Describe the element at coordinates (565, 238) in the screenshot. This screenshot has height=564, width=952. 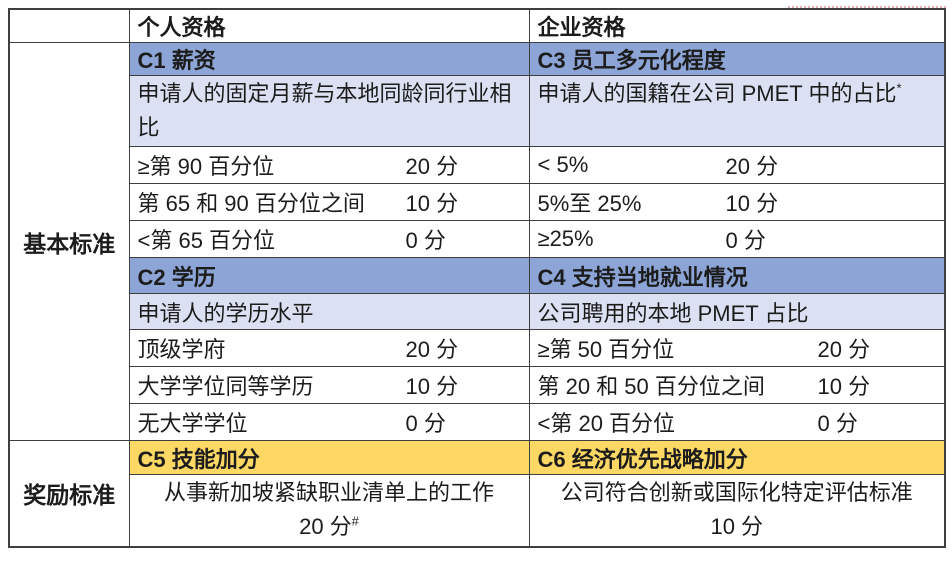
I see `criterion-label: ≥25%` at that location.